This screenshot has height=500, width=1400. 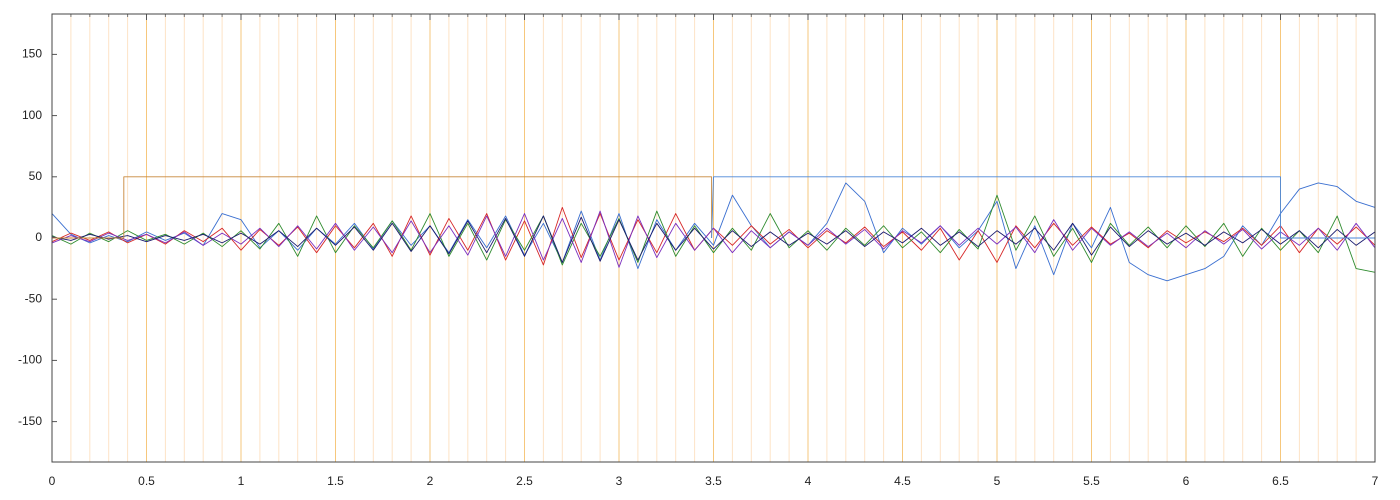 I want to click on x-tick-label: 5.5, so click(x=1091, y=481).